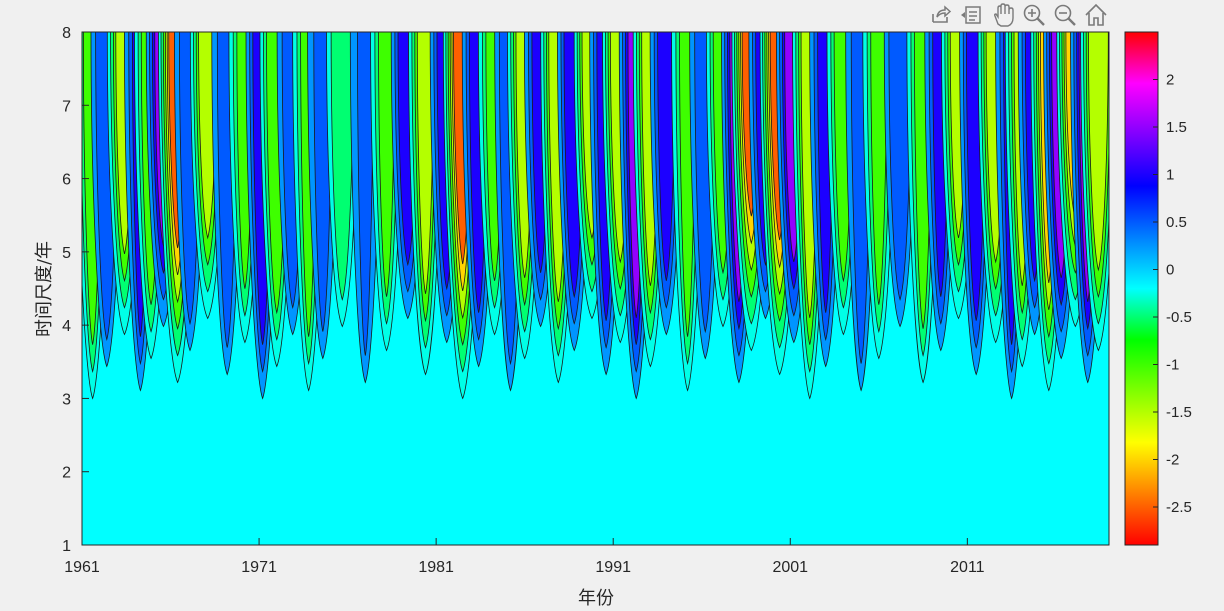 This screenshot has height=611, width=1224. What do you see at coordinates (1170, 80) in the screenshot?
I see `colorbar-tick-label: 2` at bounding box center [1170, 80].